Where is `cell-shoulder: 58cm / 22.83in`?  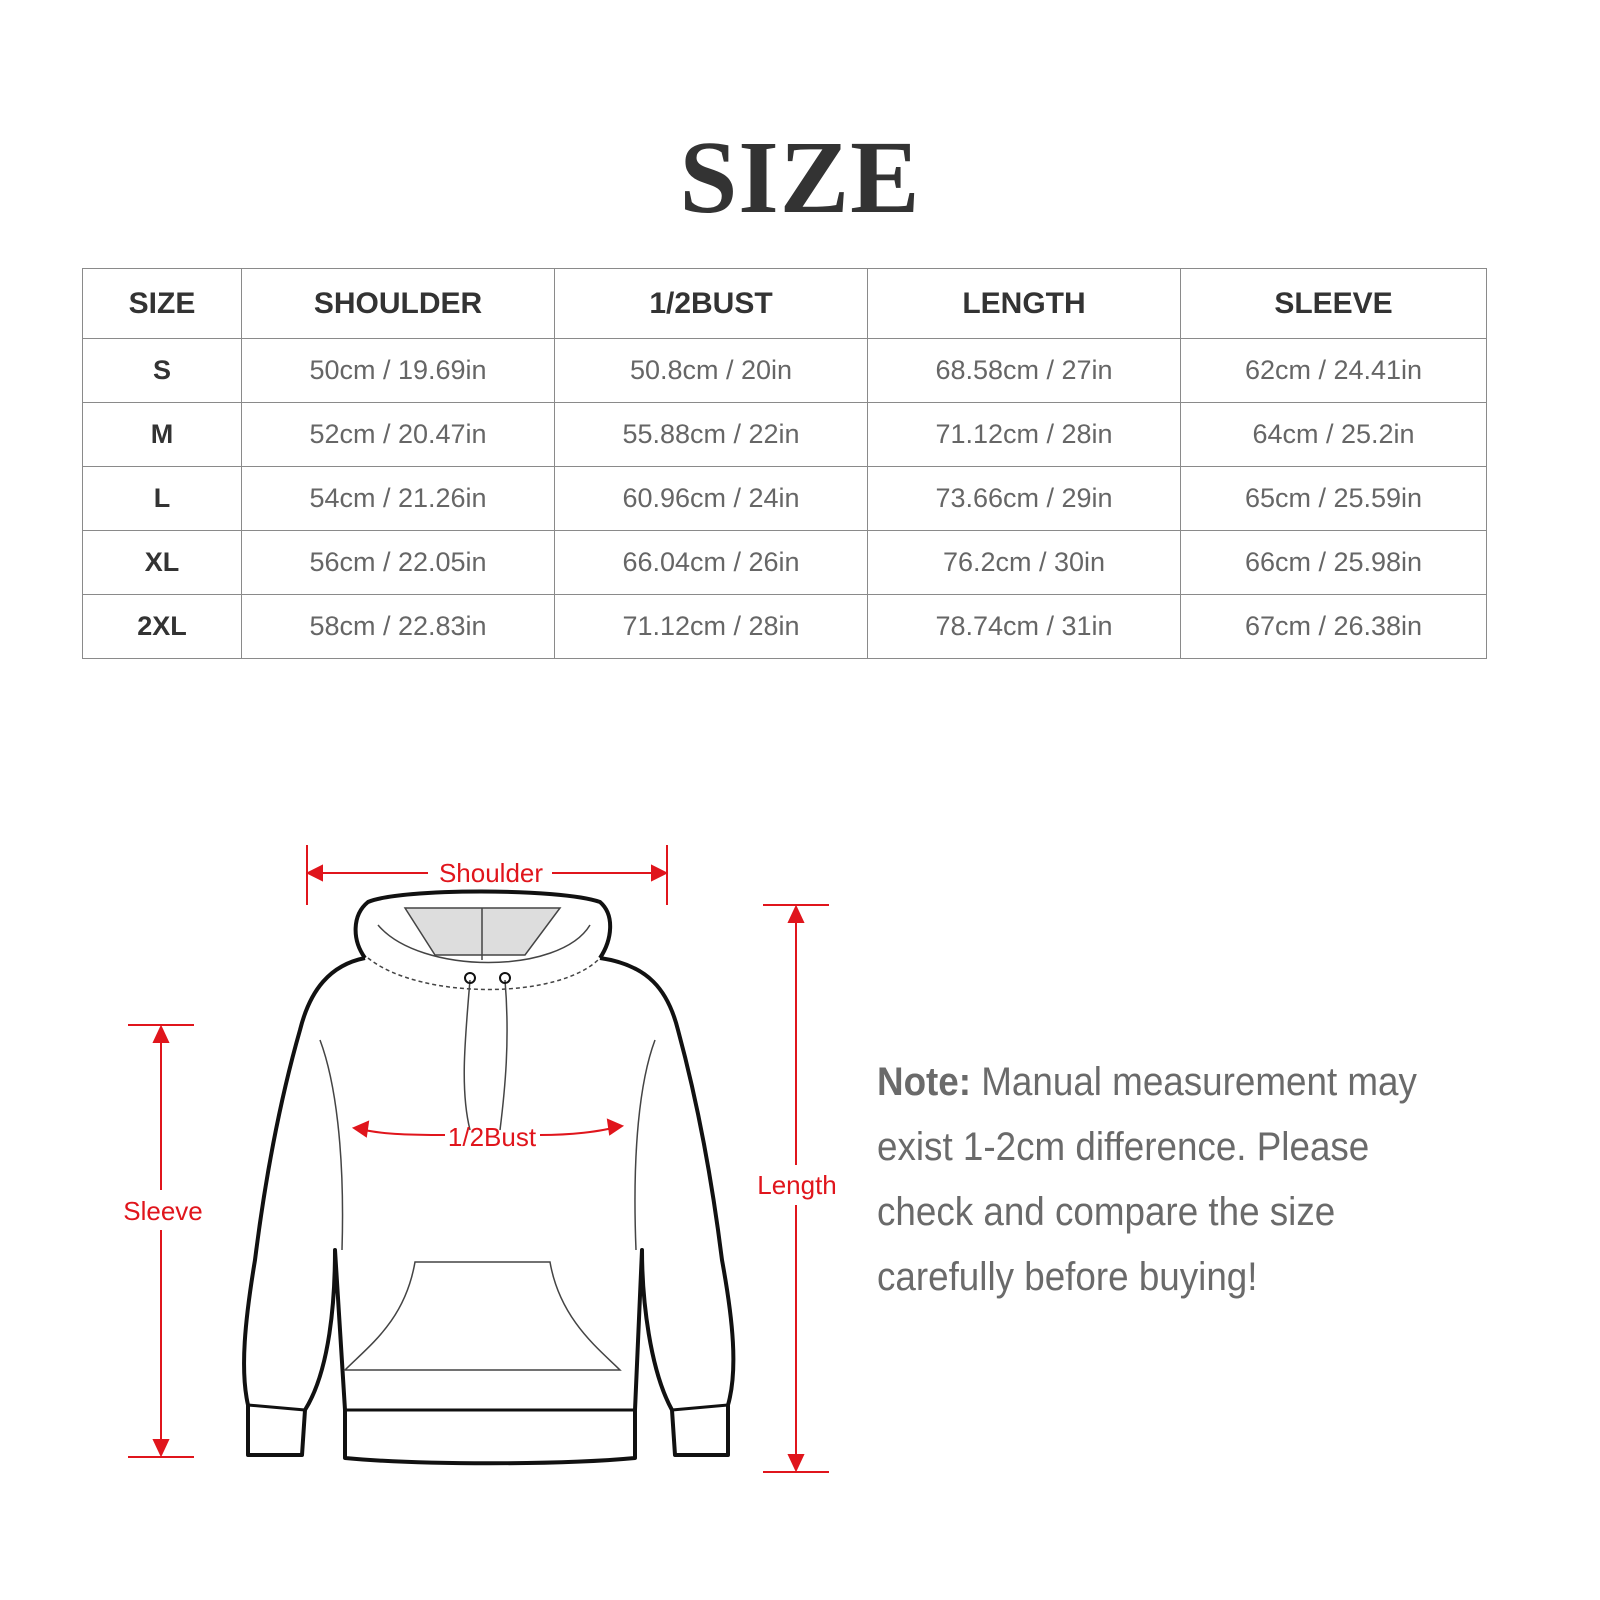
cell-shoulder: 58cm / 22.83in is located at coordinates (398, 626).